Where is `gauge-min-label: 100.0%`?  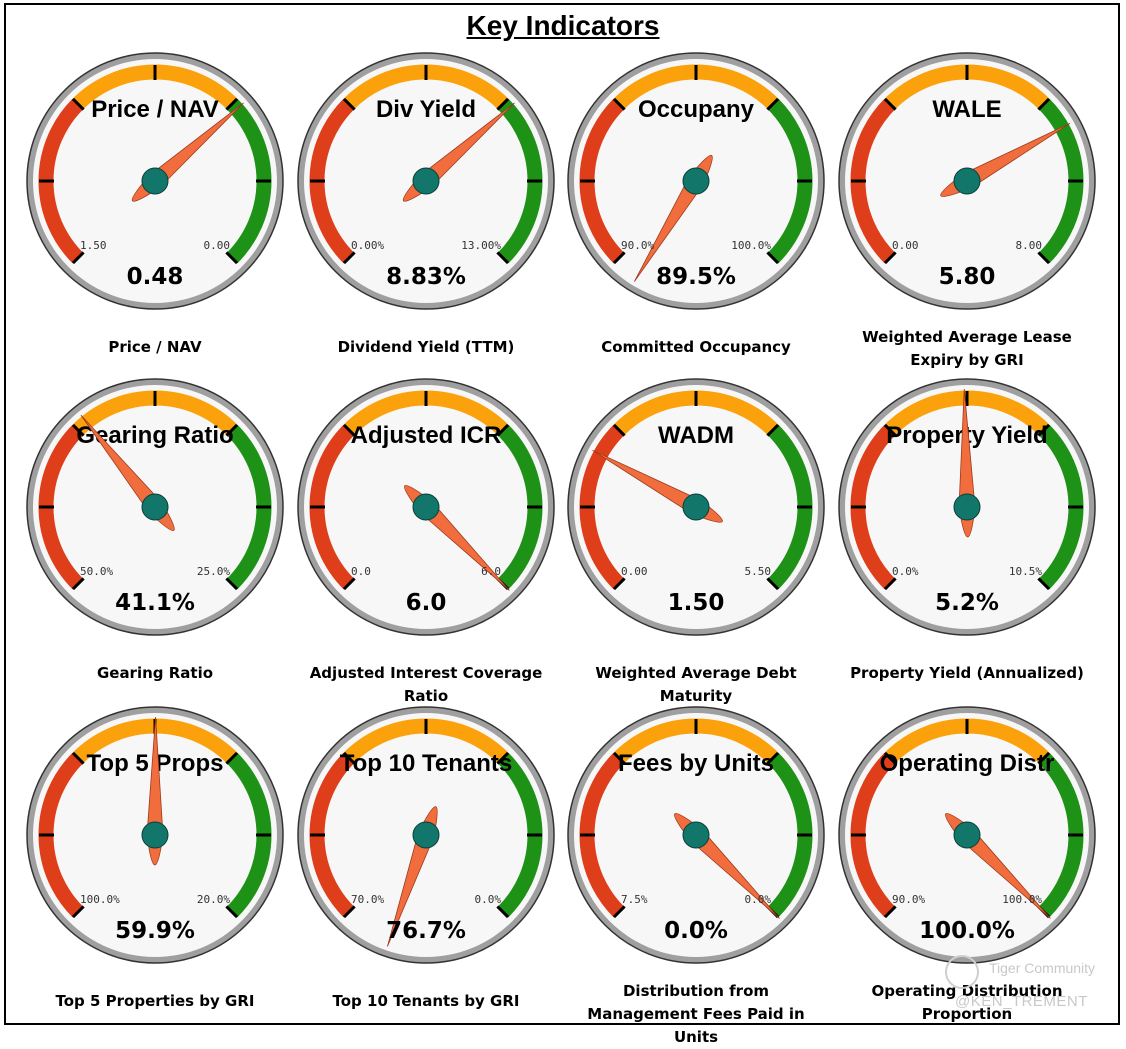 gauge-min-label: 100.0% is located at coordinates (100, 899).